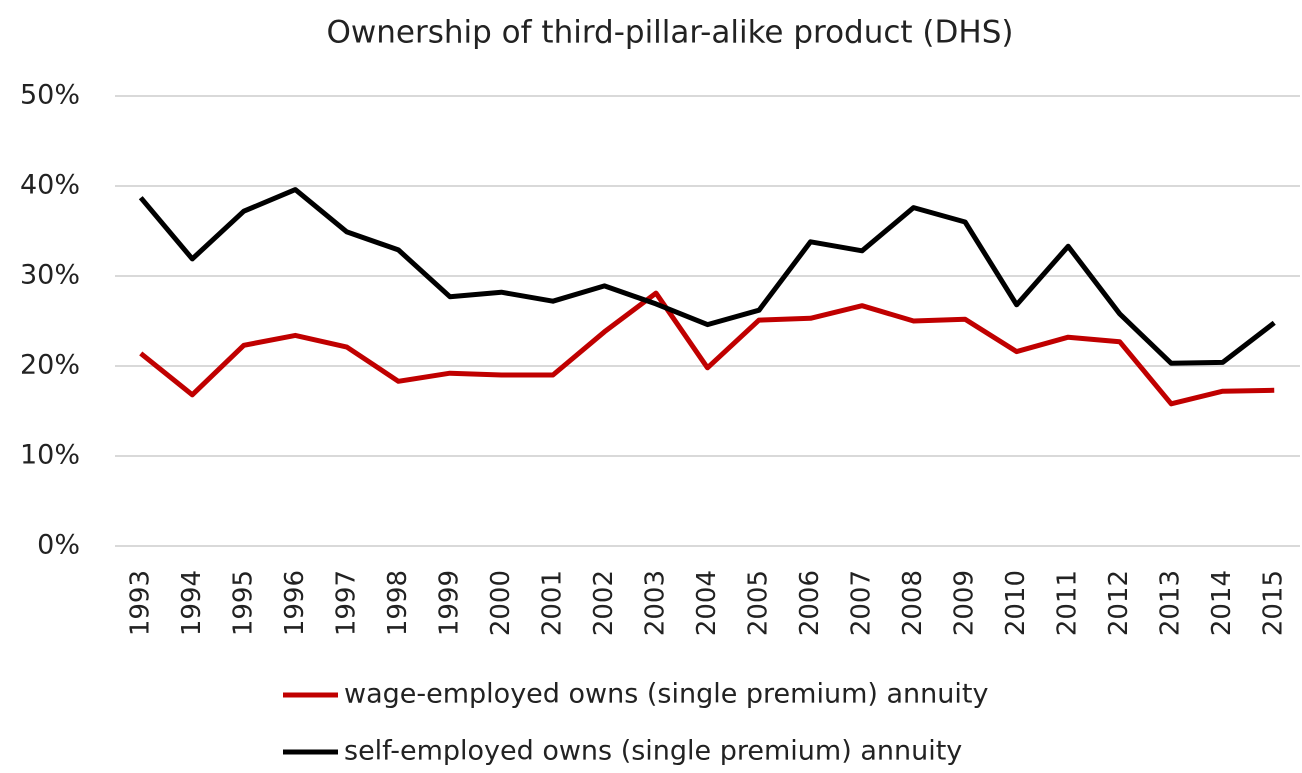  I want to click on x-tick-label: 2011, so click(1068, 603).